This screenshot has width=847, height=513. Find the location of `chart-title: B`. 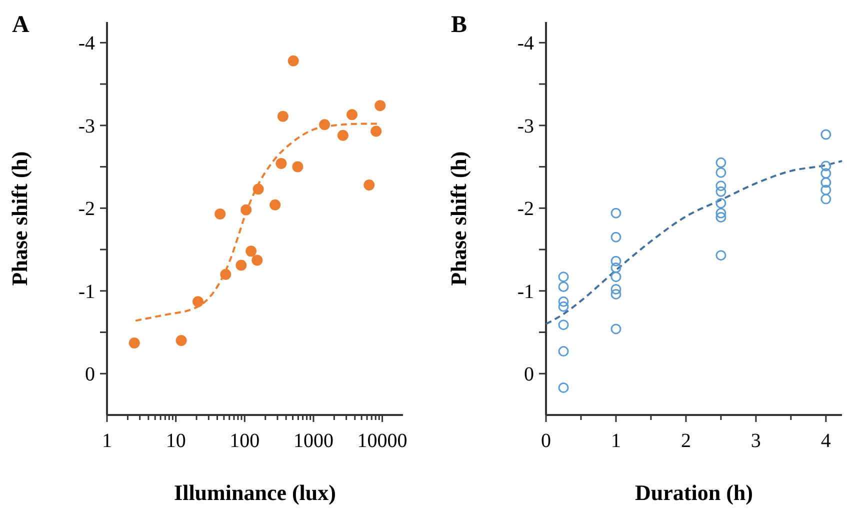

chart-title: B is located at coordinates (459, 25).